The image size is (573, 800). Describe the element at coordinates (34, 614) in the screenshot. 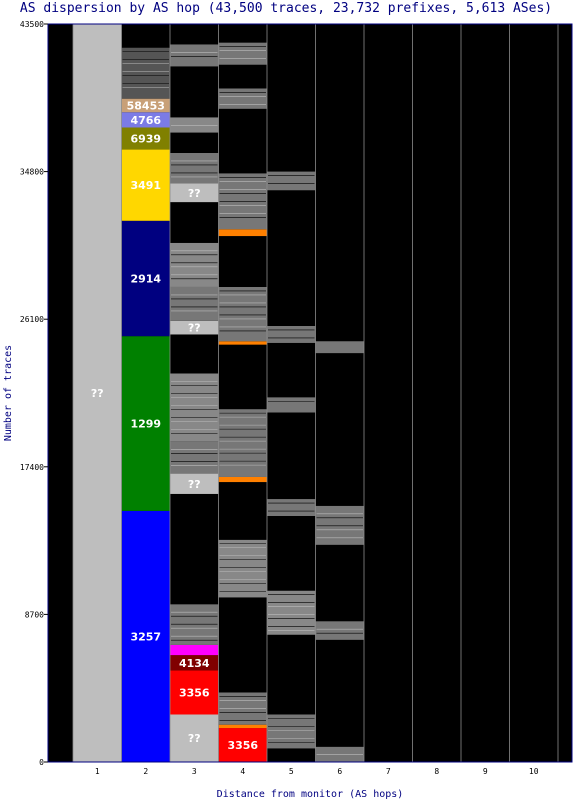

I see `y-tick-label: 8700` at that location.